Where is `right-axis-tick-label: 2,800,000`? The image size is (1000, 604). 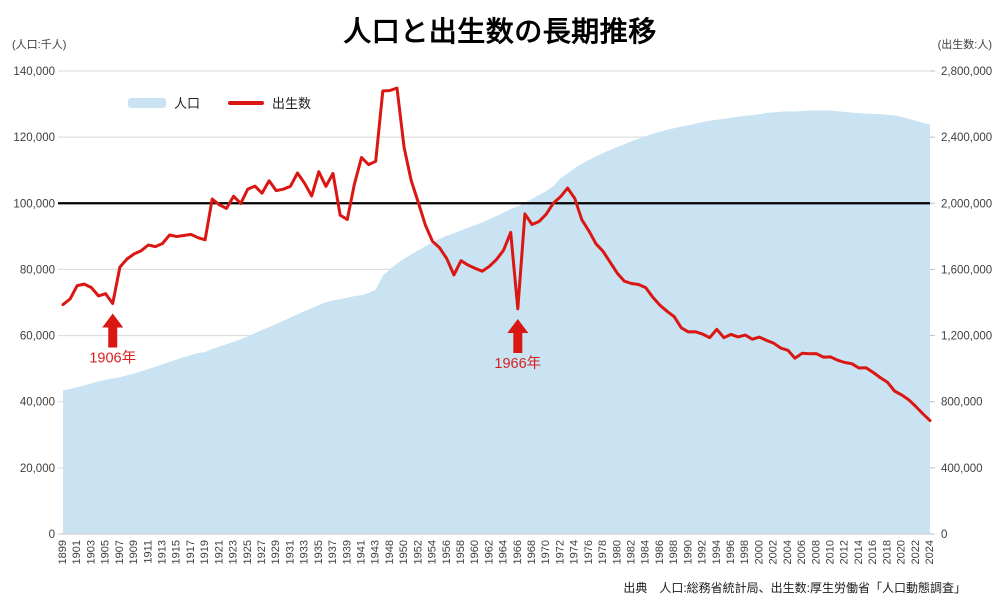 right-axis-tick-label: 2,800,000 is located at coordinates (966, 72).